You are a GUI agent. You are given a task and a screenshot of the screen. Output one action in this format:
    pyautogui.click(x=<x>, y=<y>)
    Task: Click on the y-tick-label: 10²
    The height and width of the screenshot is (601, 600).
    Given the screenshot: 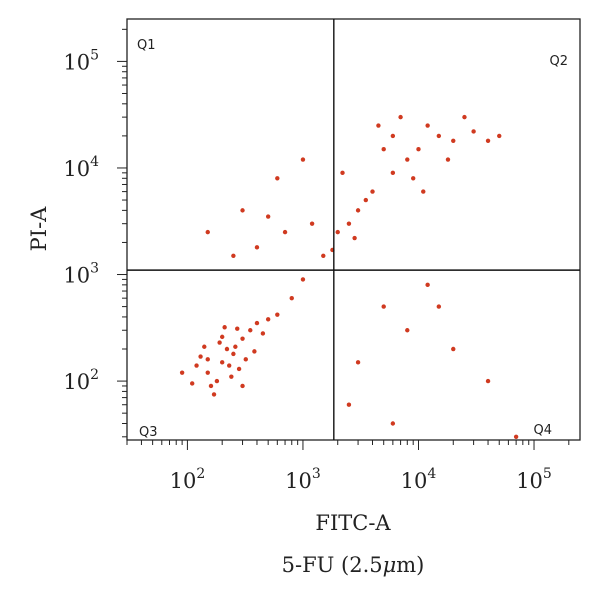 What is the action you would take?
    pyautogui.click(x=81, y=380)
    